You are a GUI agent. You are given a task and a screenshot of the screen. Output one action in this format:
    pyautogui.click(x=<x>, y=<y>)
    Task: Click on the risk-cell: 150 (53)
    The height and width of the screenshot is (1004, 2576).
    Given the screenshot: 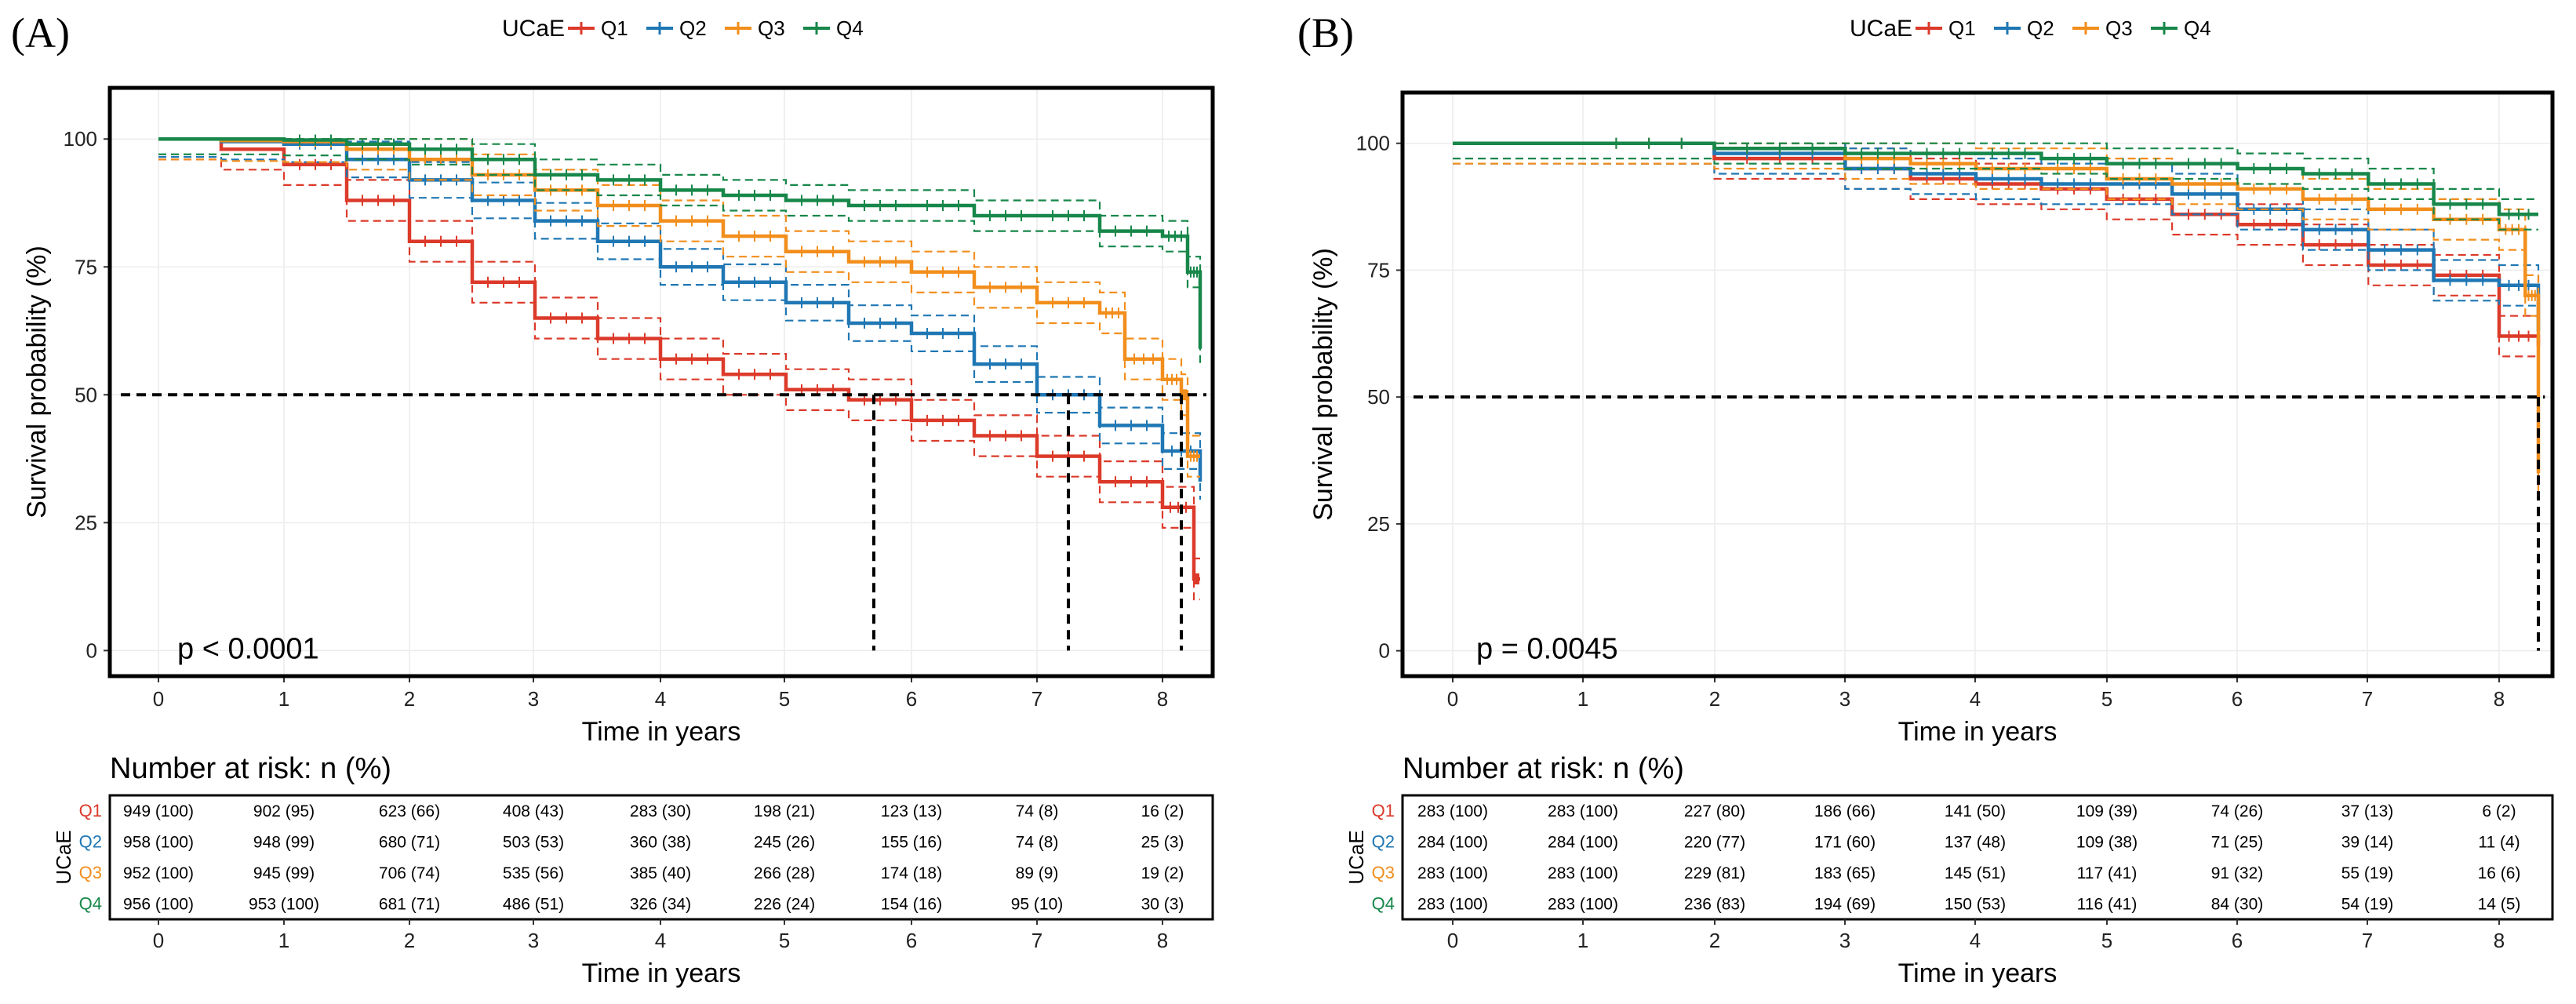 What is the action you would take?
    pyautogui.click(x=1975, y=904)
    